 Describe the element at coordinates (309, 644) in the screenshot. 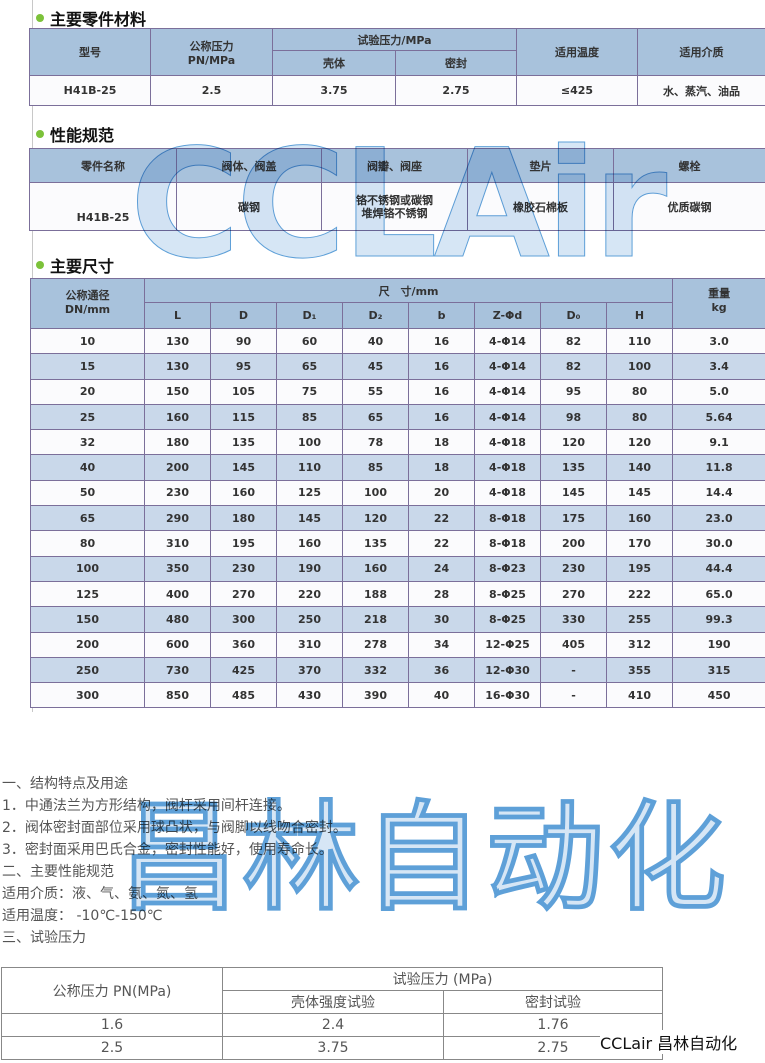

I see `cell: 310` at that location.